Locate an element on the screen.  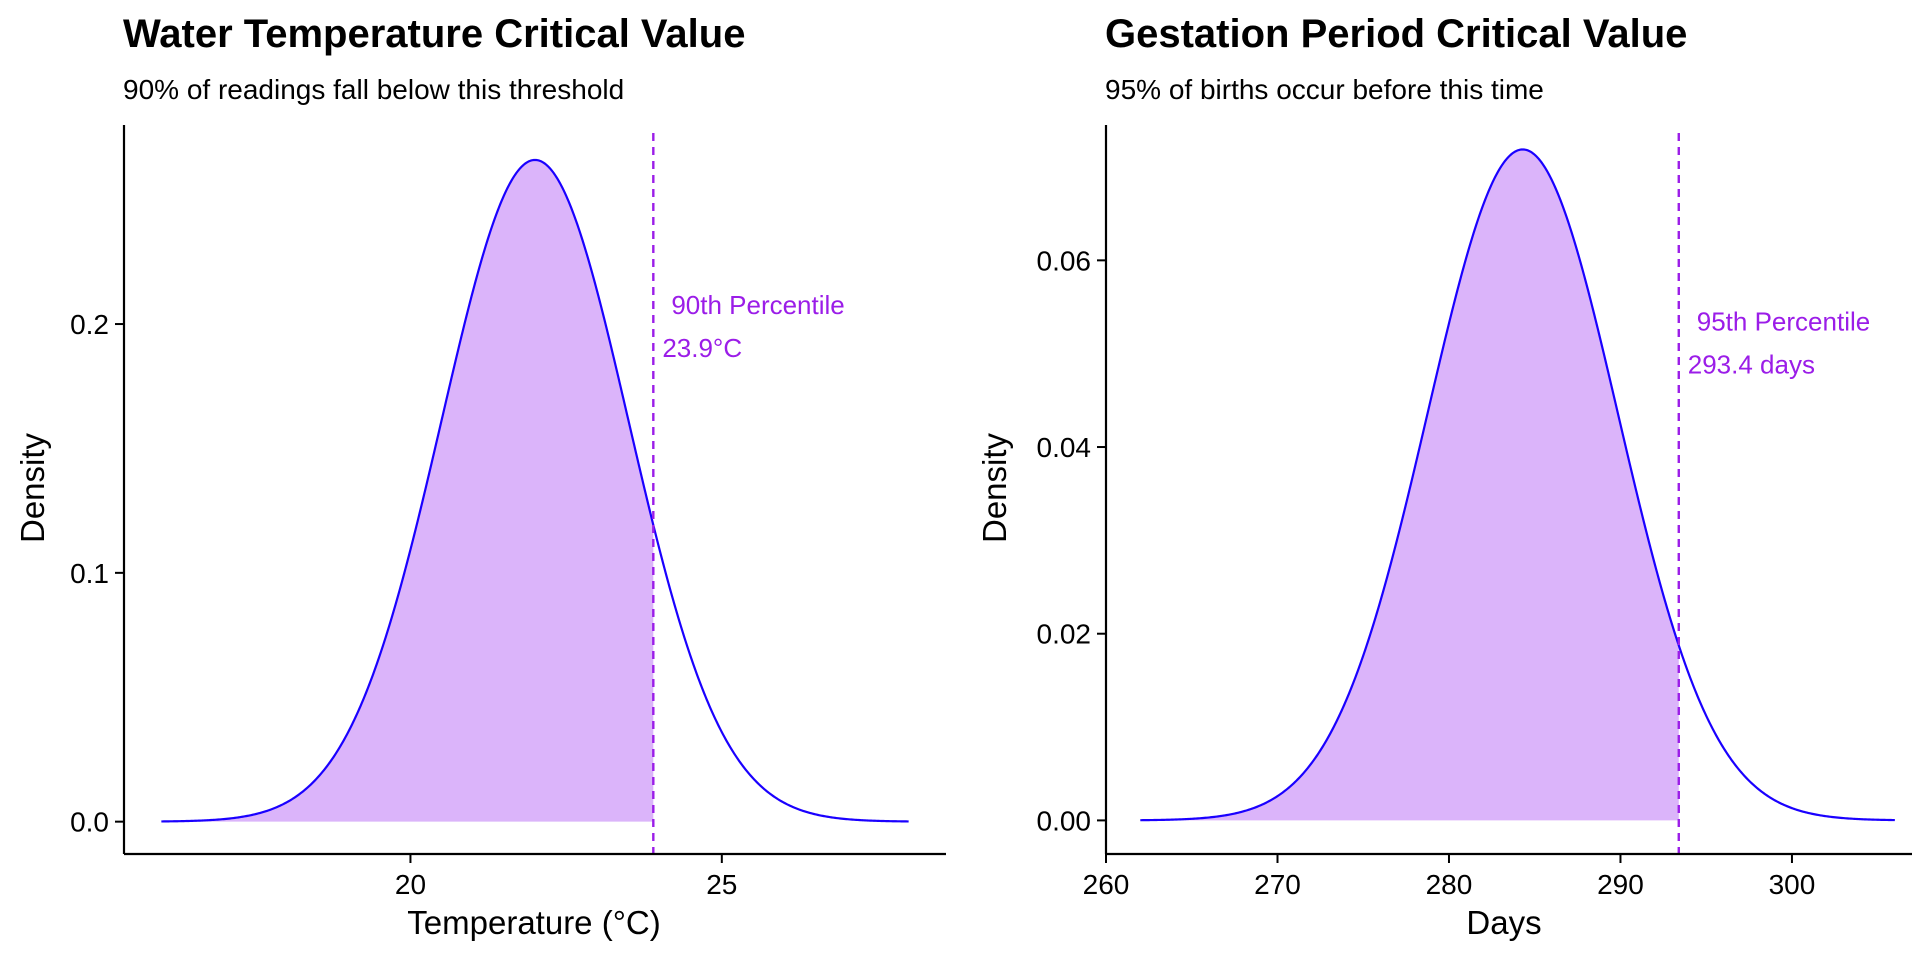
y-tick-label: 0.04 is located at coordinates (1064, 447).